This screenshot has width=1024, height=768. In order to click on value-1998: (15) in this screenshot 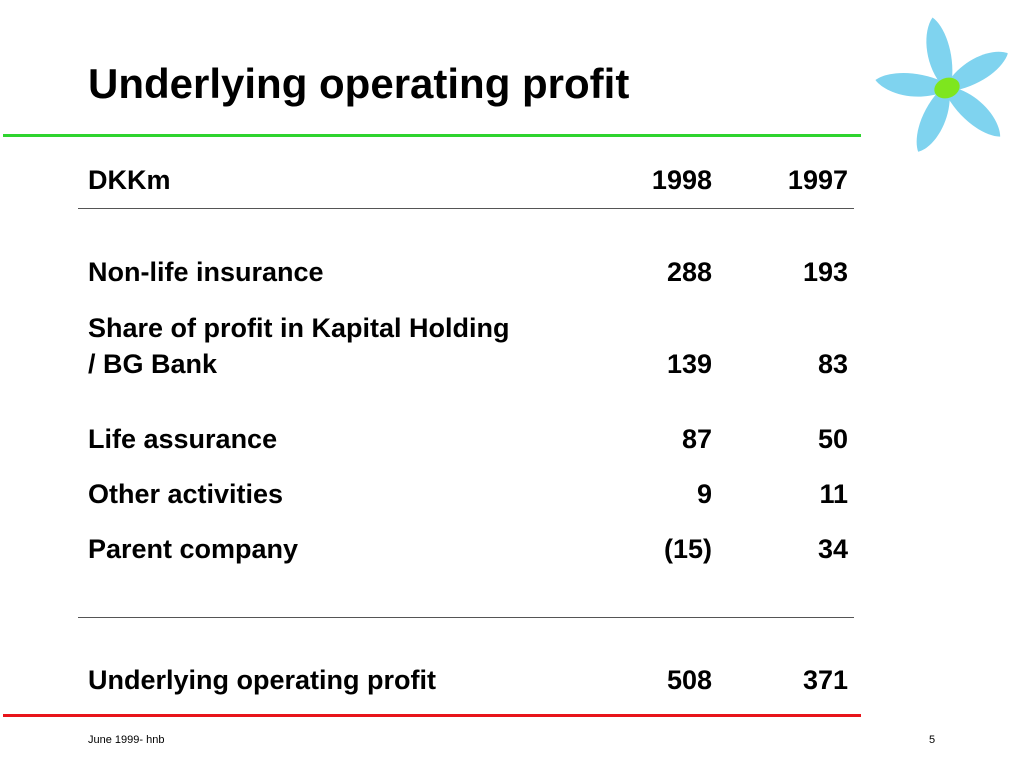, I will do `click(687, 549)`.